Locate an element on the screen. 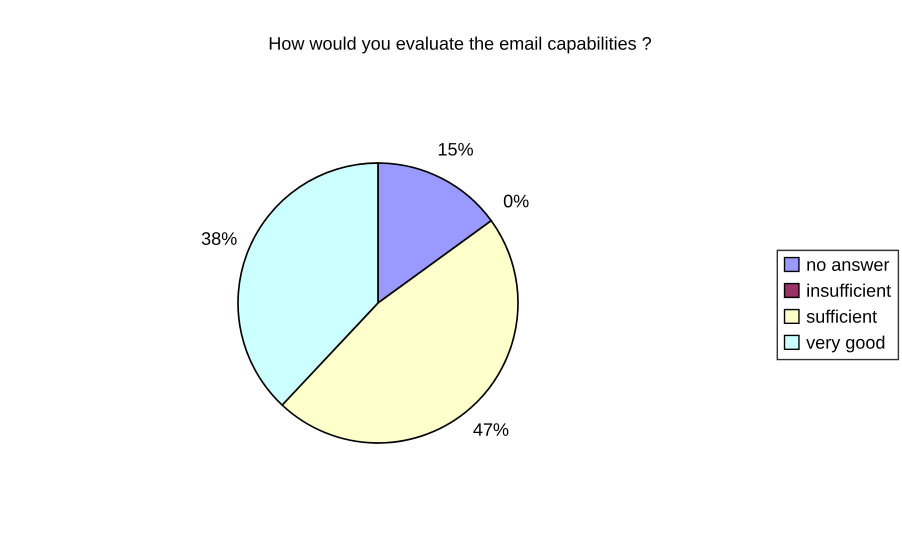  data-label: 15% is located at coordinates (455, 149).